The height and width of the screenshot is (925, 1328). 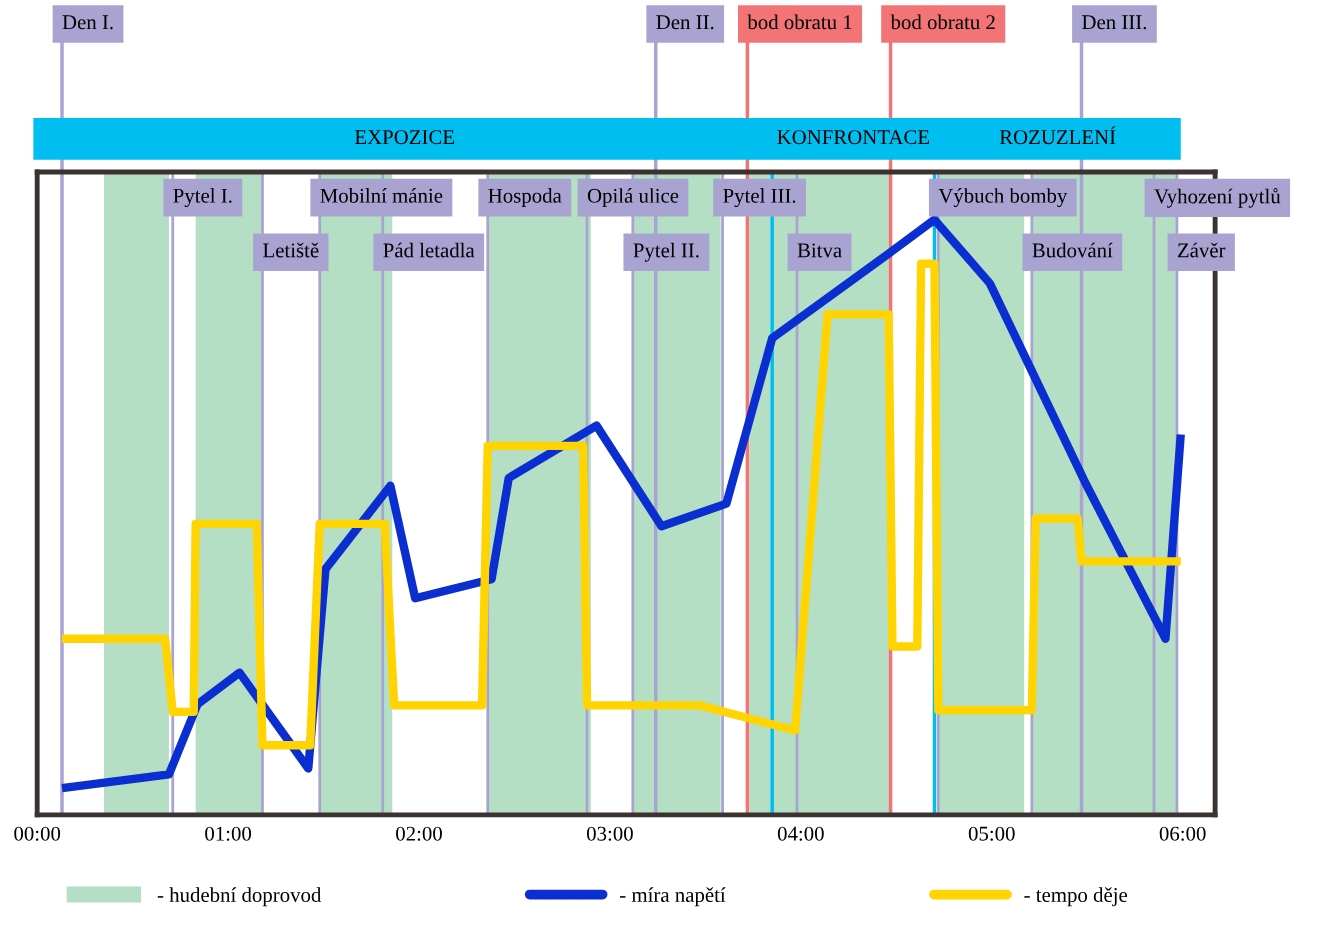 I want to click on x-tick-label: 00:00, so click(x=37, y=833).